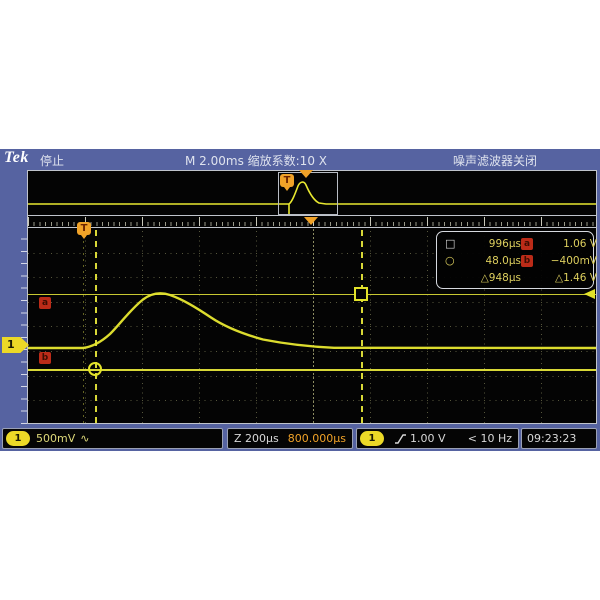 The image size is (600, 600). I want to click on delta-time: △948µs, so click(500, 277).